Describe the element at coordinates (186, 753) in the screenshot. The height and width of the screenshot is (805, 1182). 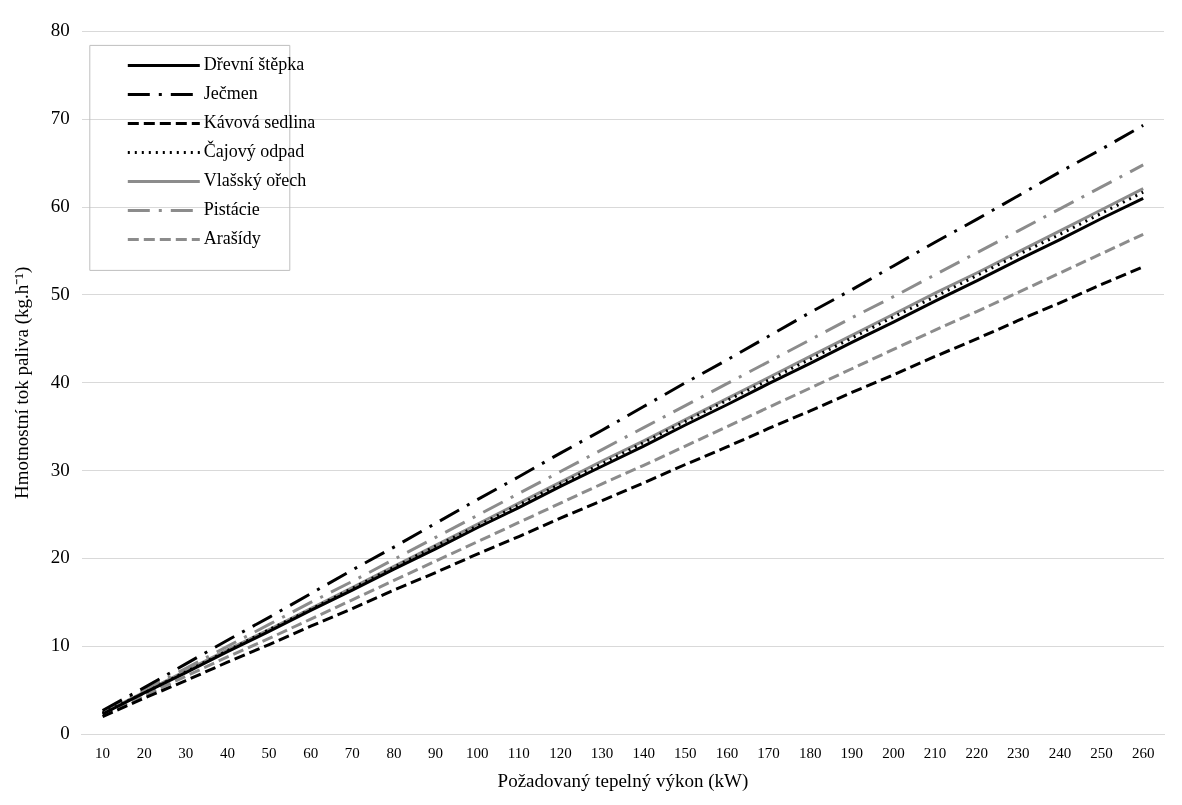
I see `x-tick-label: 30` at that location.